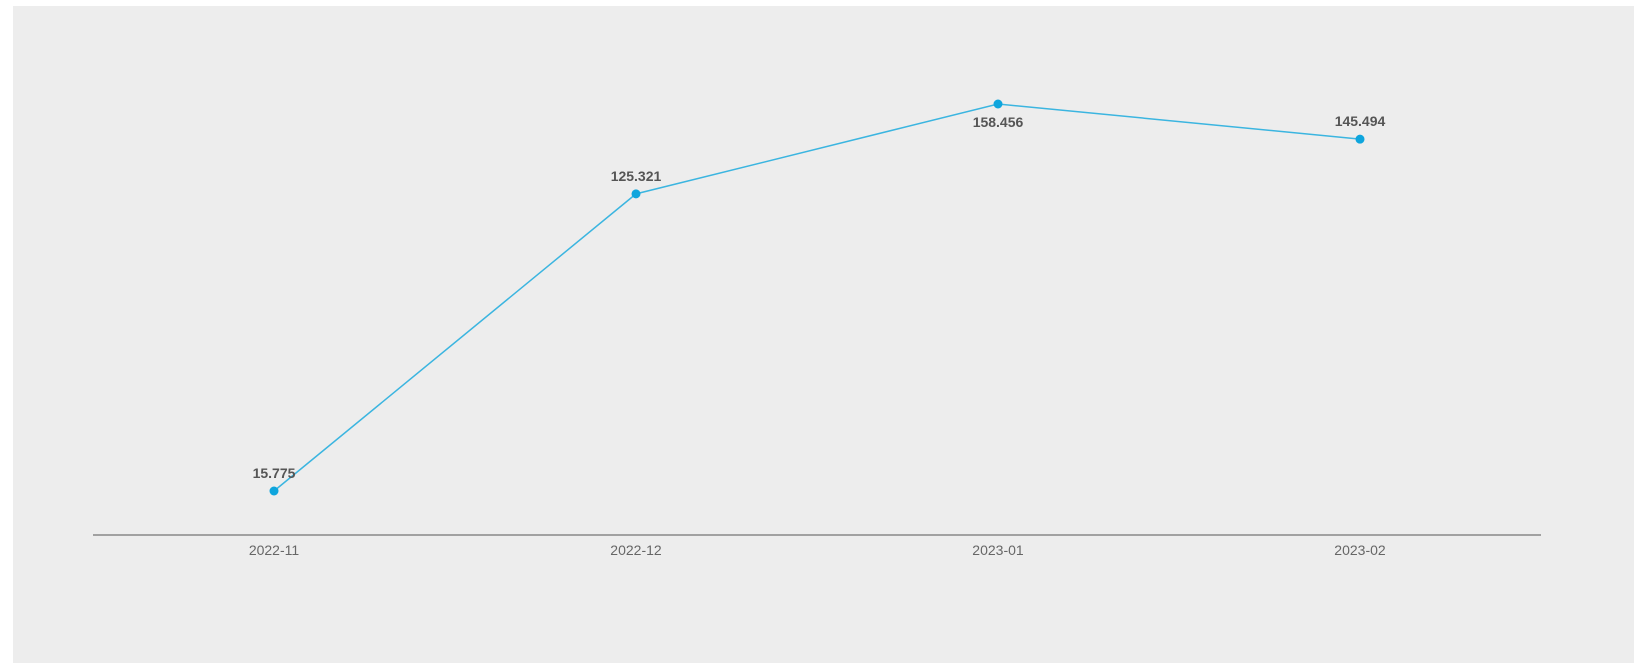  I want to click on x-tick-label: 2022-12, so click(636, 550).